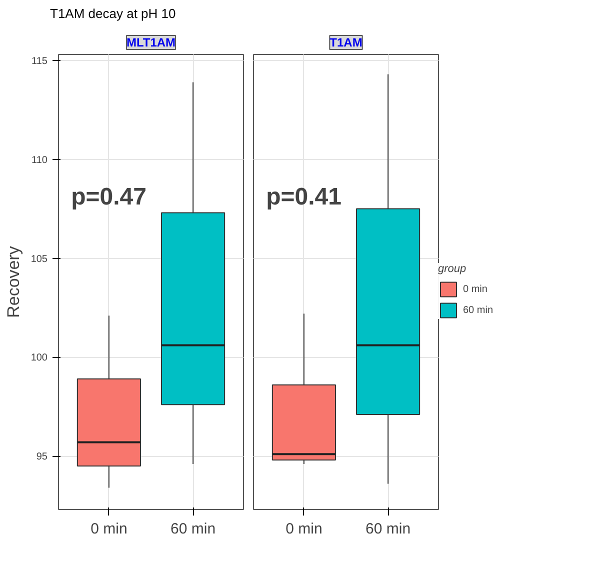  I want to click on y-tick-label: 105, so click(39, 259).